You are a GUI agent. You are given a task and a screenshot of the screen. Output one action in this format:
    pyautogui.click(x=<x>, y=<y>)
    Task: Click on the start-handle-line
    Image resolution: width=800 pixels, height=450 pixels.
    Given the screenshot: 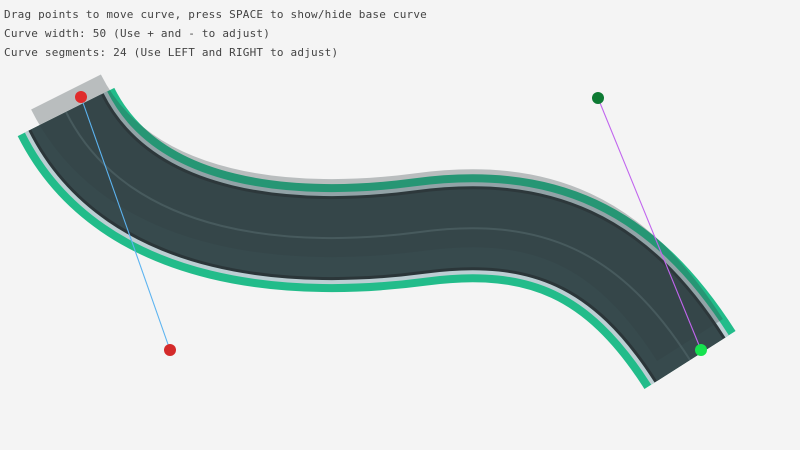 What is the action you would take?
    pyautogui.click(x=125, y=223)
    